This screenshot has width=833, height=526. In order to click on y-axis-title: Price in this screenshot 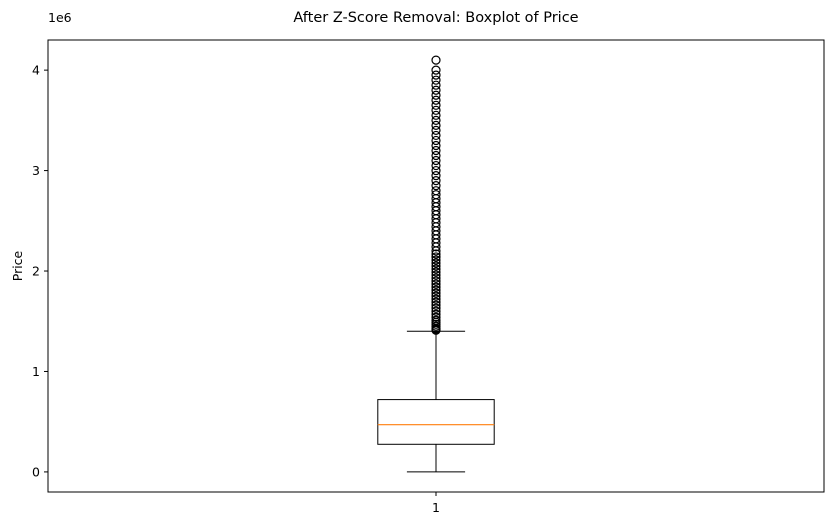, I will do `click(17, 265)`.